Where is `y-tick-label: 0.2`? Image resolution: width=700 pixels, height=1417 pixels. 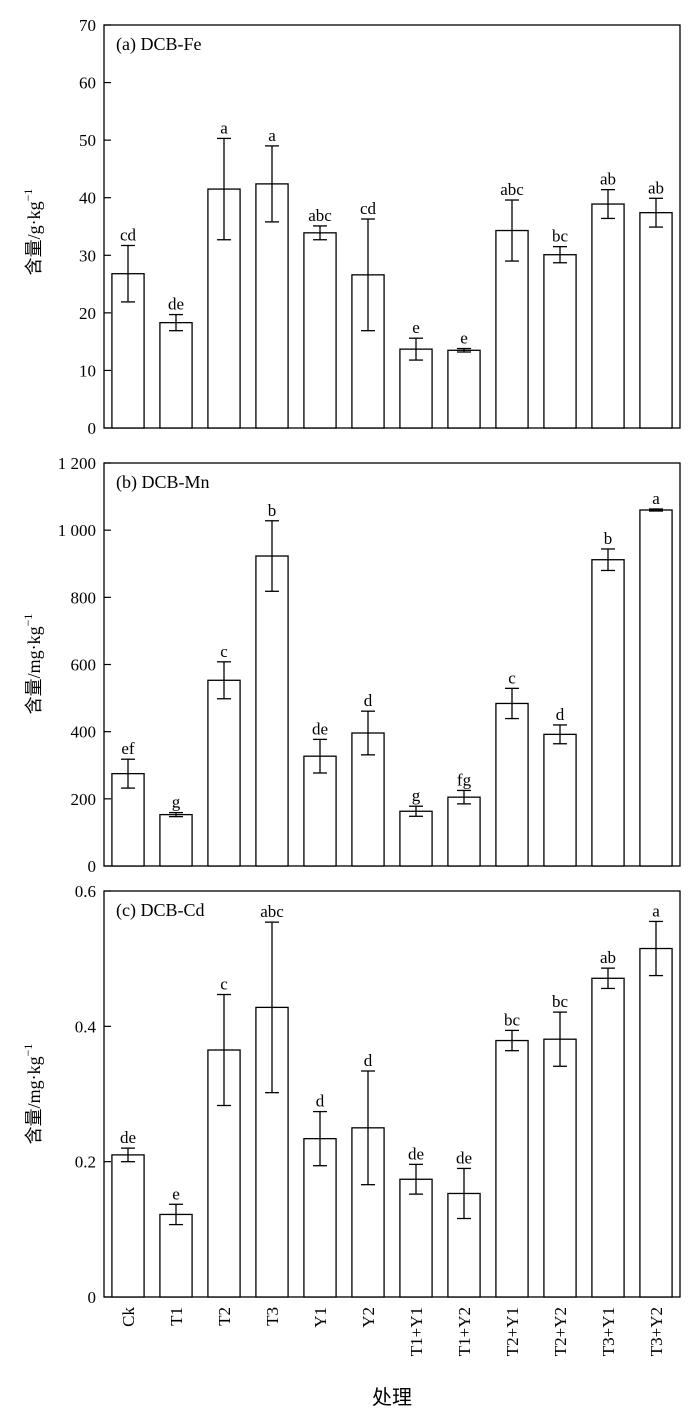
y-tick-label: 0.2 is located at coordinates (85, 1162).